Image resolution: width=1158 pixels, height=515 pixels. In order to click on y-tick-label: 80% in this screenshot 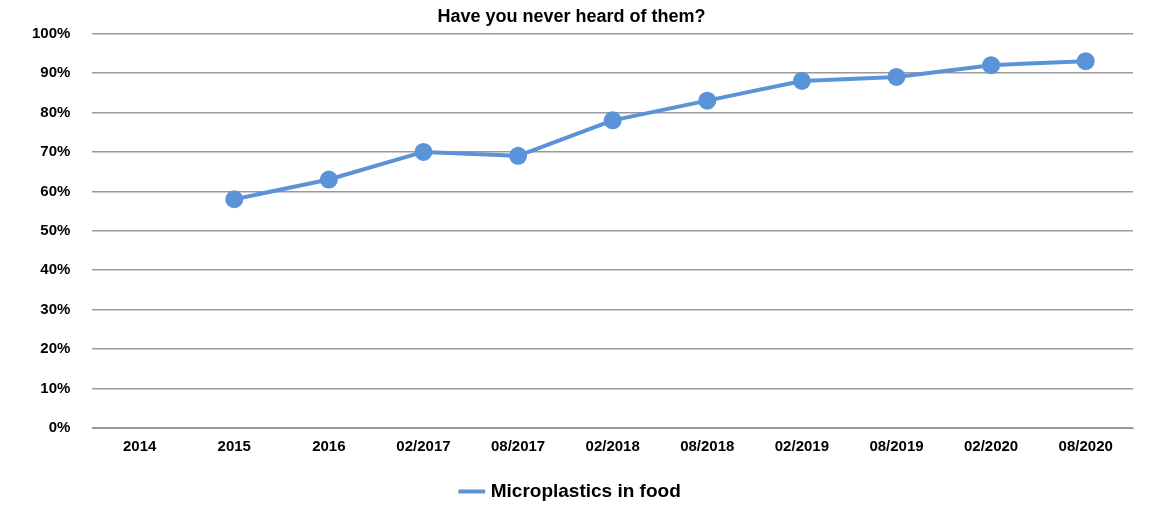, I will do `click(55, 111)`.